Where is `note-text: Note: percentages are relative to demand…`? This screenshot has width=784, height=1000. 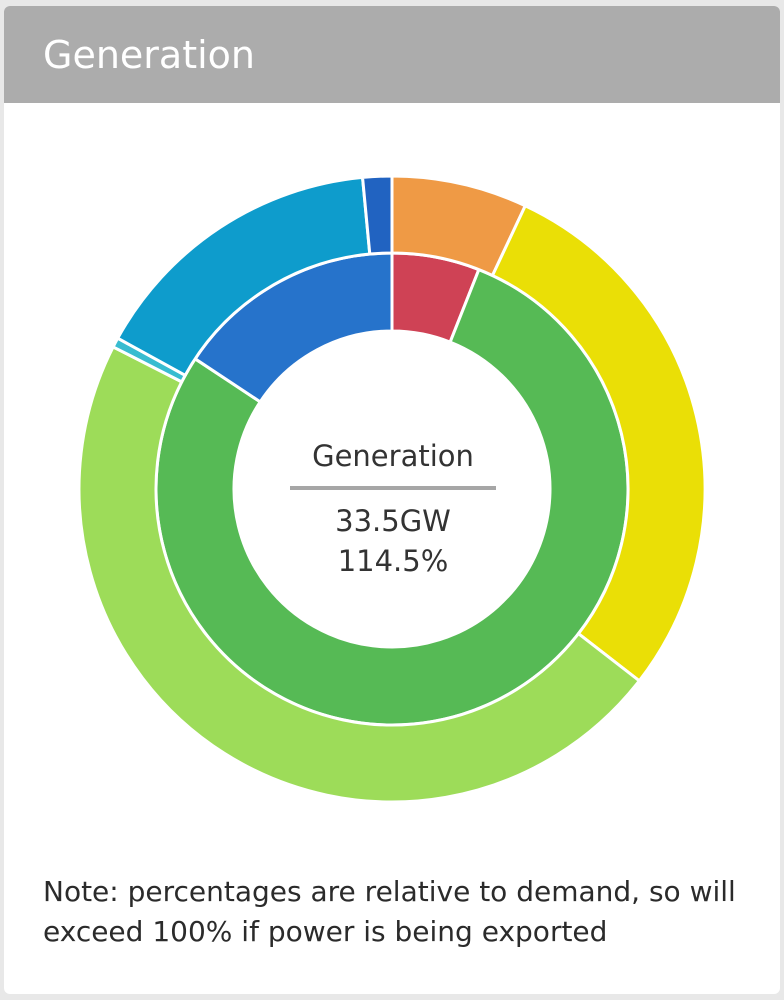 note-text: Note: percentages are relative to demand… is located at coordinates (389, 911).